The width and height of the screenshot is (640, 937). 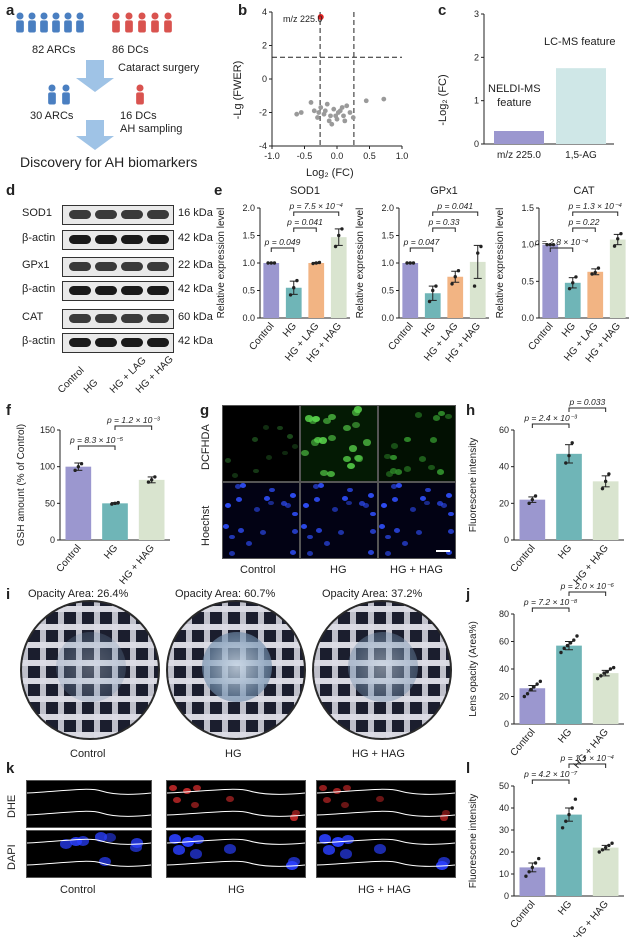 I want to click on blot-label: β-actin, so click(x=39, y=238).